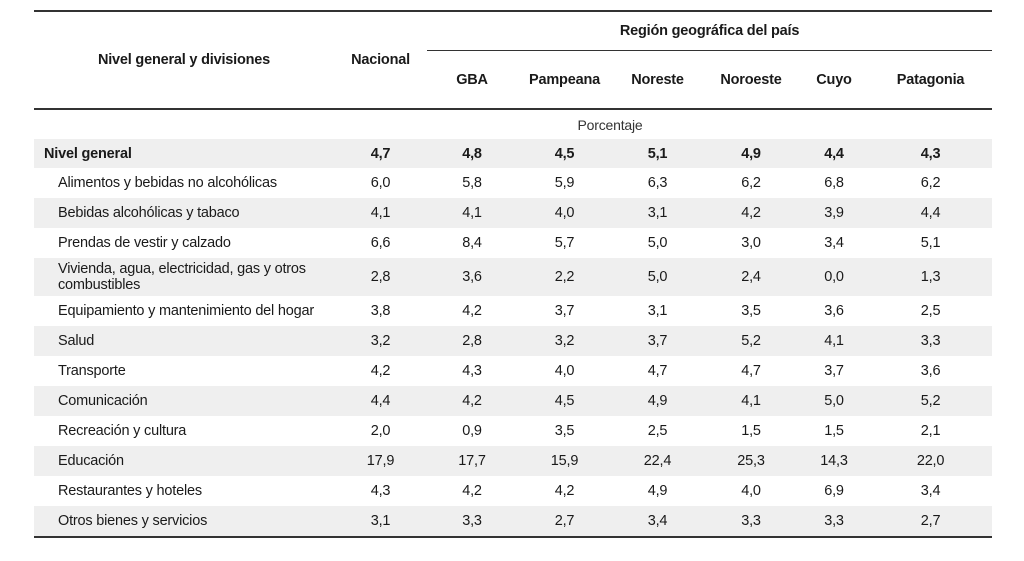 The height and width of the screenshot is (561, 1024). I want to click on division-label: Educación, so click(184, 461).